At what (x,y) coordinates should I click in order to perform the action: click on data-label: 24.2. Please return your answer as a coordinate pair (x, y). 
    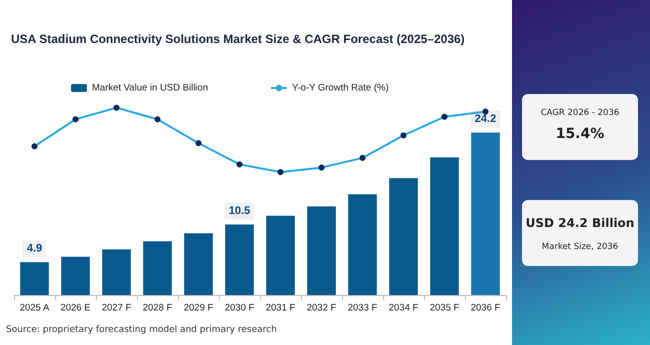
    Looking at the image, I should click on (485, 119).